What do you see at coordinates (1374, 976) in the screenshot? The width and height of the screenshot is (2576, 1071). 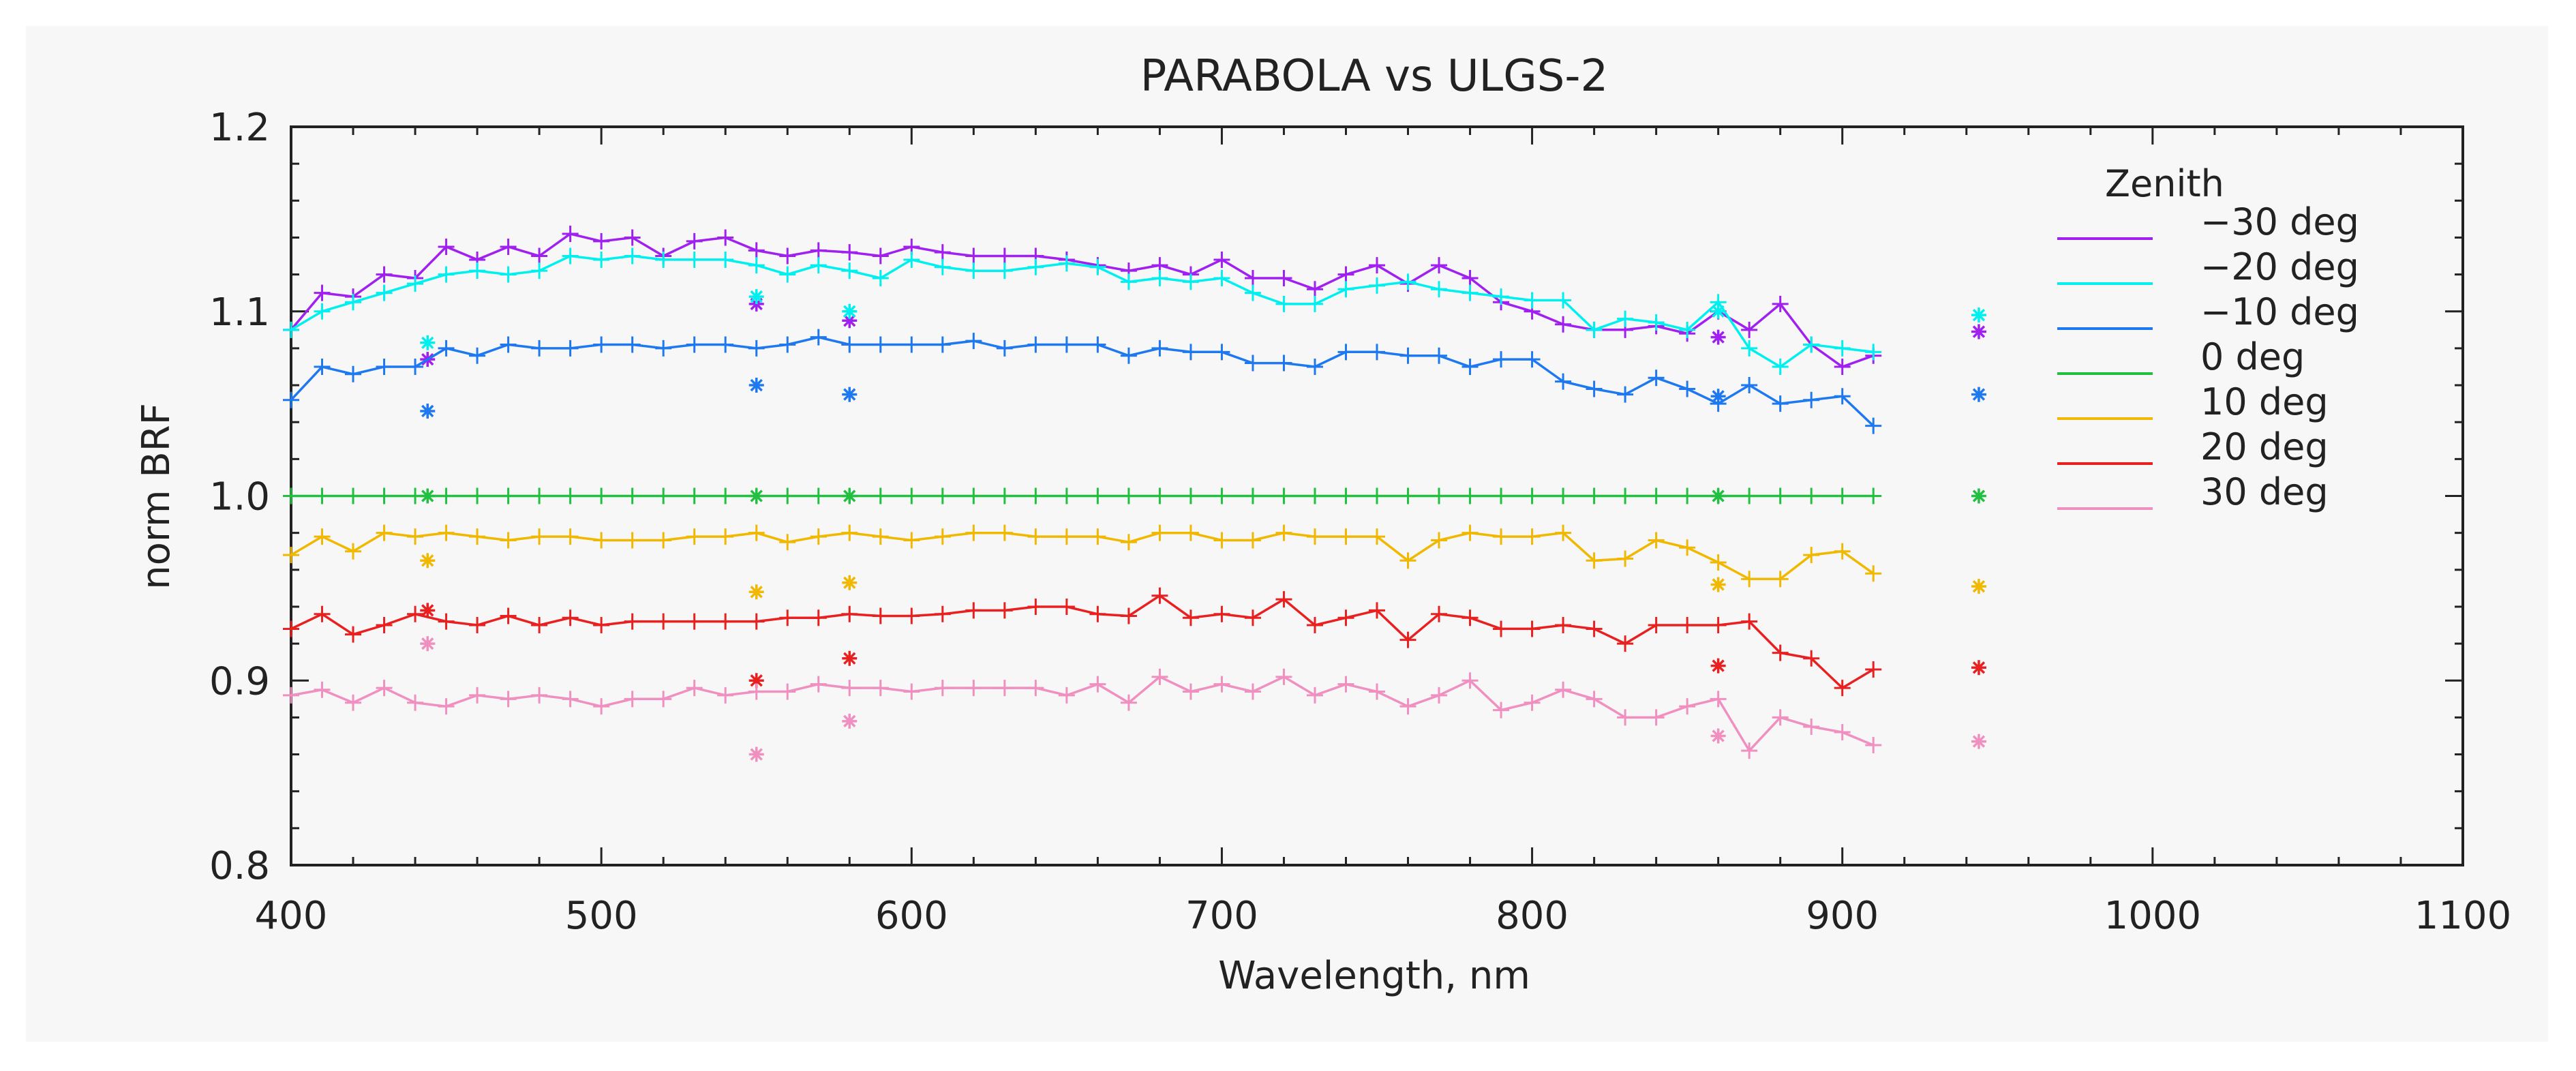 I see `x-axis-label: Wavelength, nm` at bounding box center [1374, 976].